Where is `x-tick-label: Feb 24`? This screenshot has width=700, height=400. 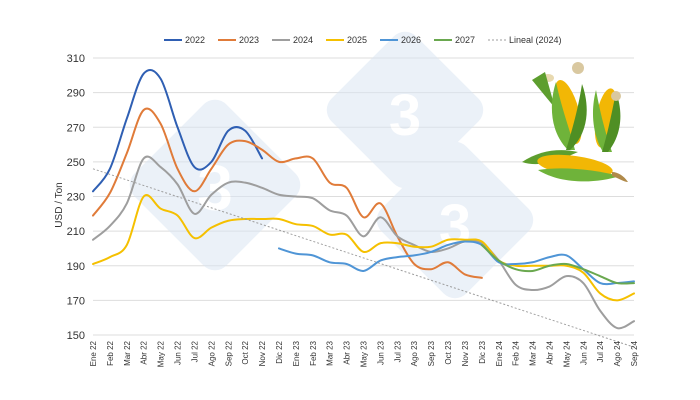
x-tick-label: Feb 24 is located at coordinates (516, 352).